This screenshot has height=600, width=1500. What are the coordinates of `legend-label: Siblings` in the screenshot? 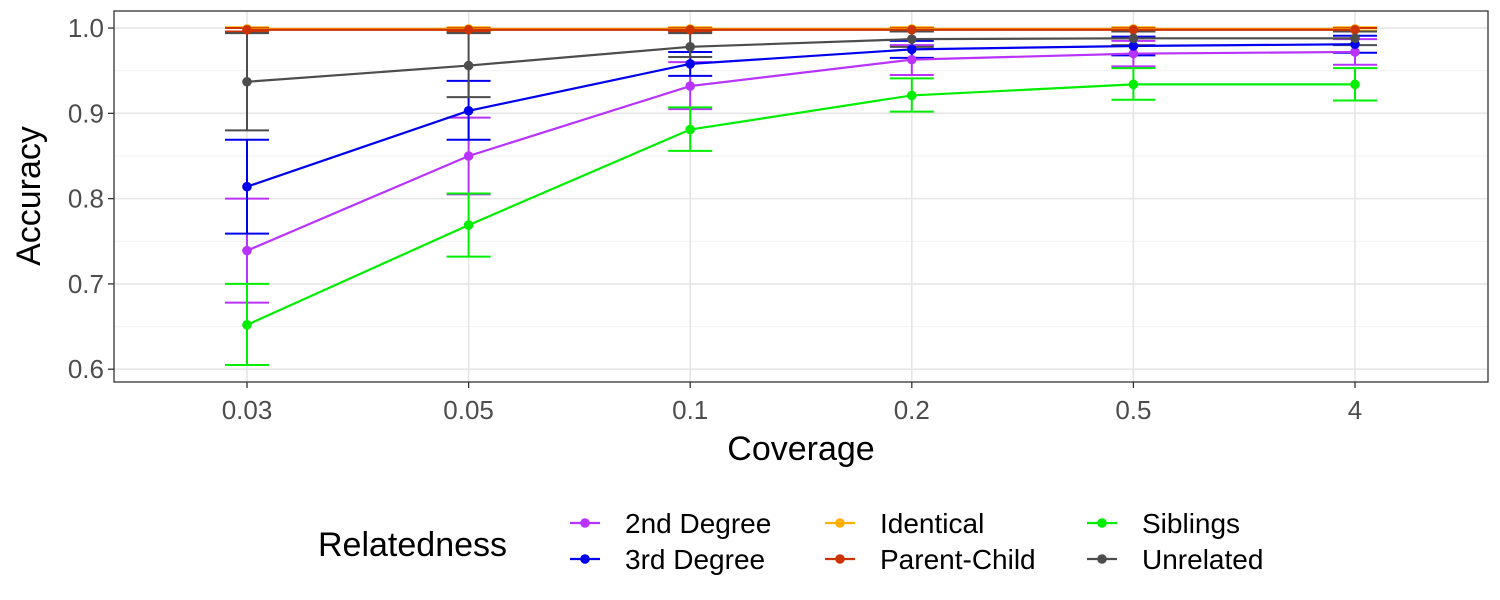 It's located at (1191, 523).